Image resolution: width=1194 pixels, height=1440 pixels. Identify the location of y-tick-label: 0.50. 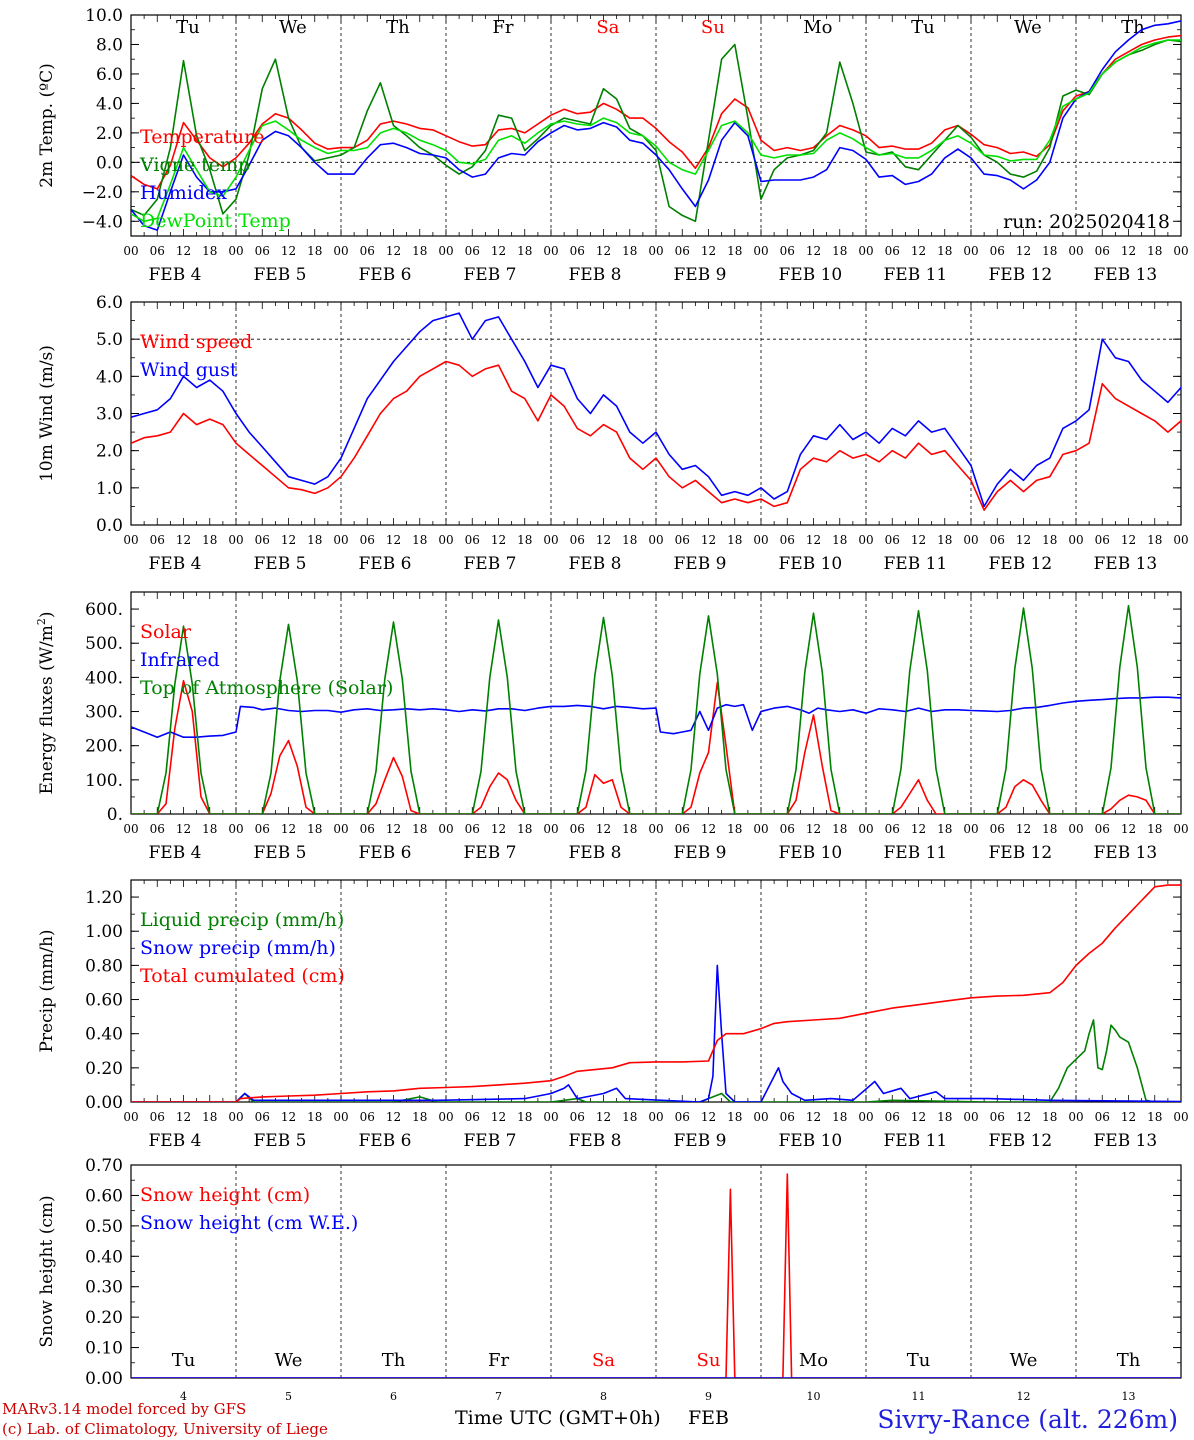
(104, 1227).